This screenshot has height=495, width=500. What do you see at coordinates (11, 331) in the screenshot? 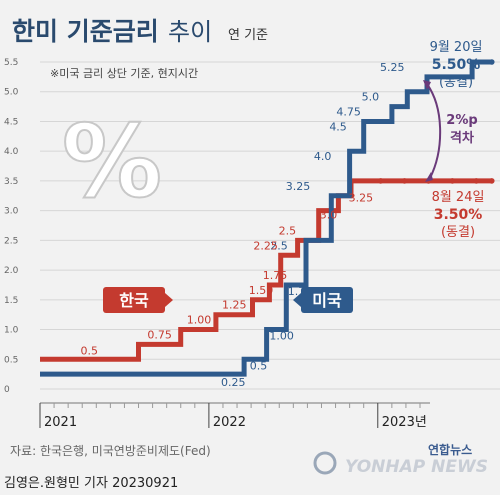
I see `y-tick-label: 1.0` at bounding box center [11, 331].